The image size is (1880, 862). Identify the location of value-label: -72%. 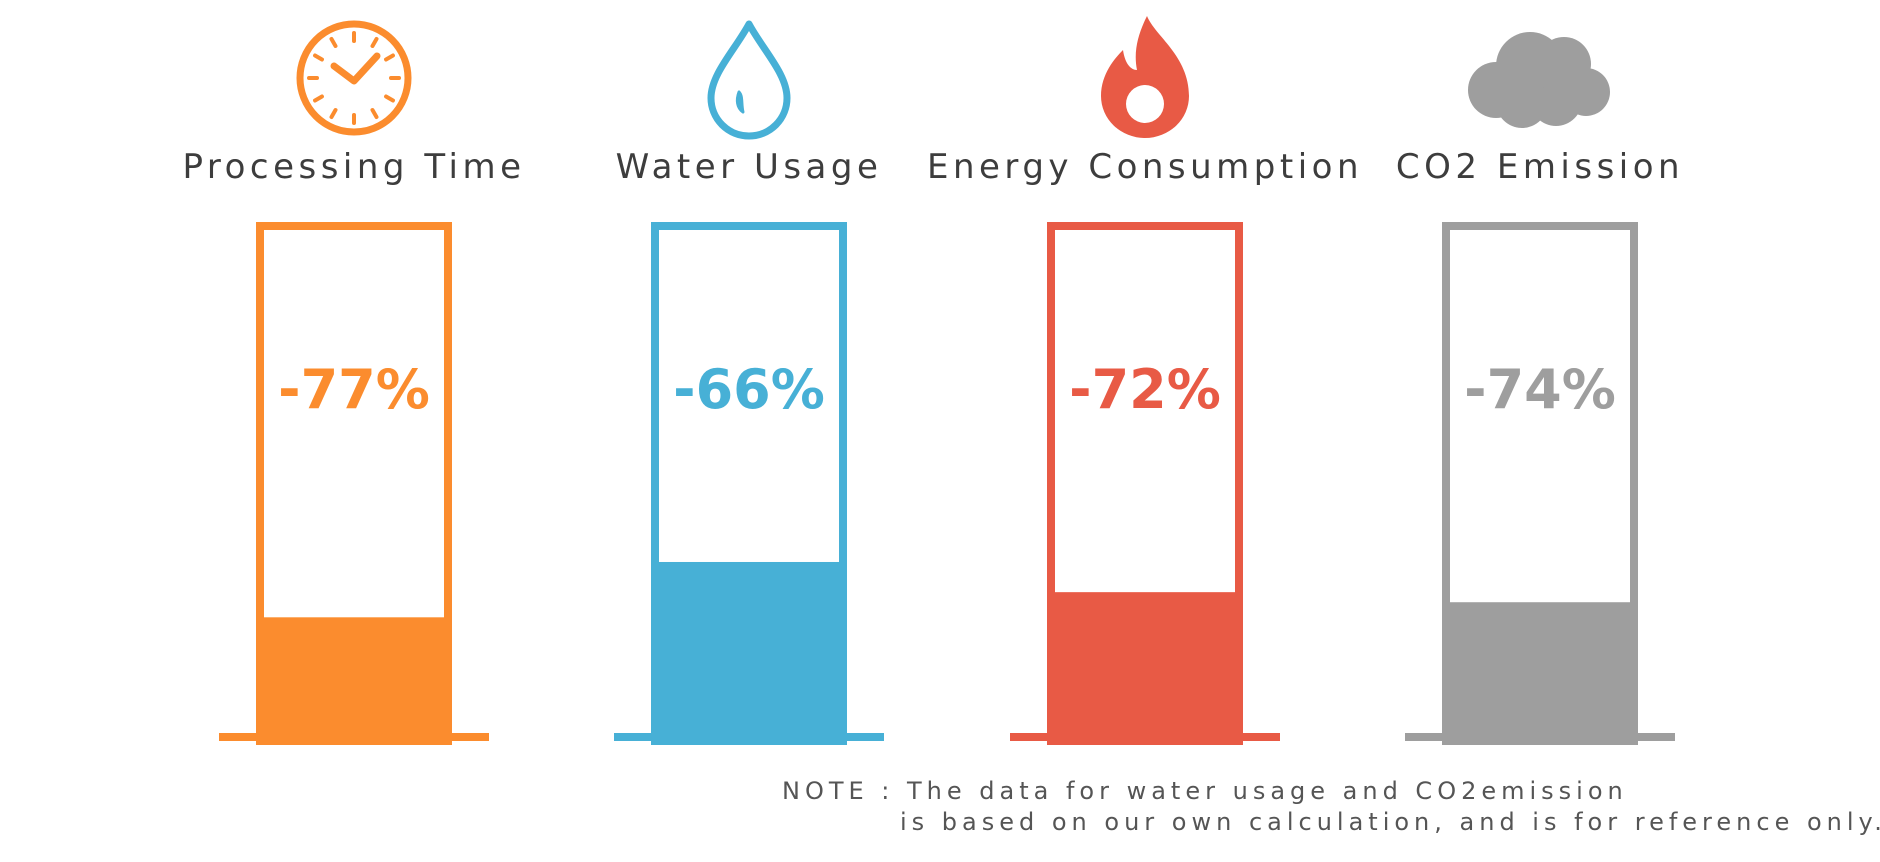
(1145, 389).